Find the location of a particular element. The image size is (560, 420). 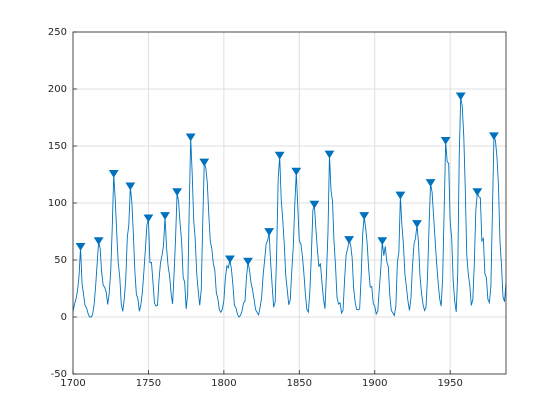

x-tick-label: 1700 is located at coordinates (72, 383).